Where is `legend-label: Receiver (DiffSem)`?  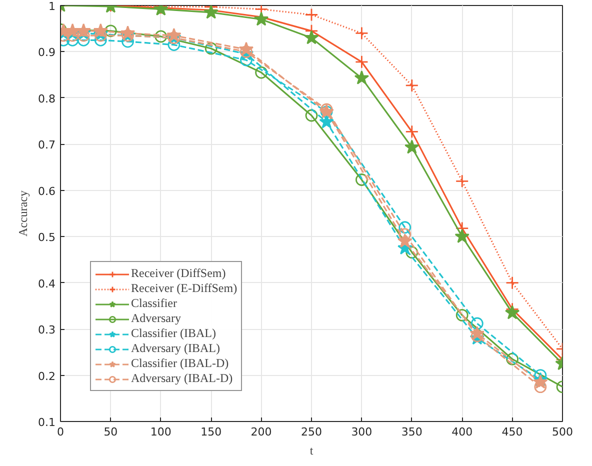 legend-label: Receiver (DiffSem) is located at coordinates (178, 273).